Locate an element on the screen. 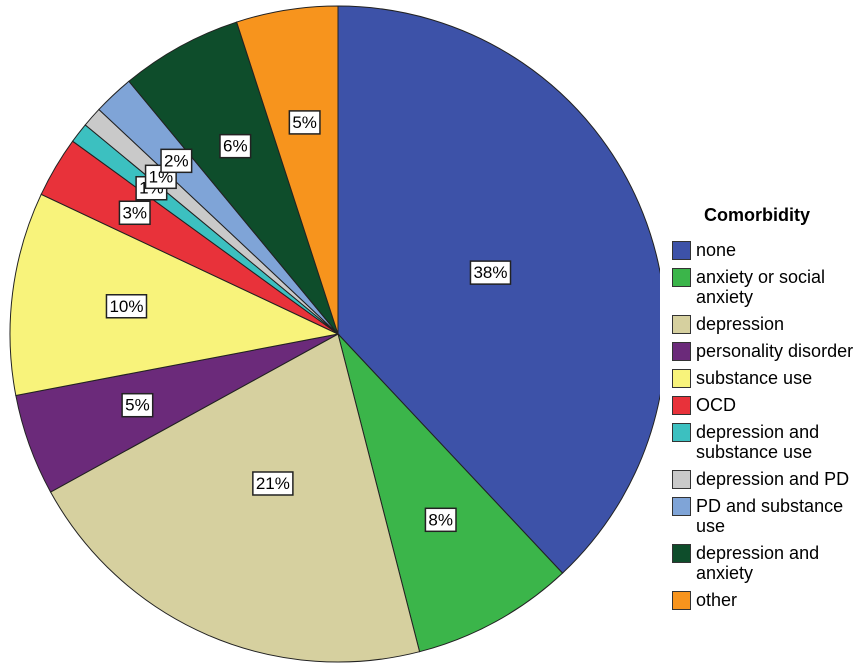  legend-item: depression and substance use is located at coordinates (767, 442).